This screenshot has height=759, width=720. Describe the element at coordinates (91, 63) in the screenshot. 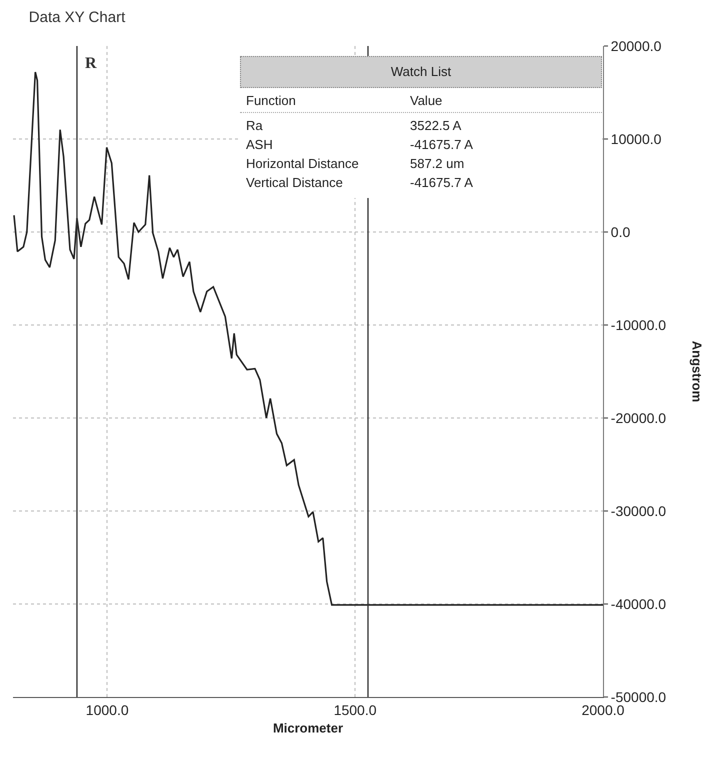

I see `ref-line-label: R` at that location.